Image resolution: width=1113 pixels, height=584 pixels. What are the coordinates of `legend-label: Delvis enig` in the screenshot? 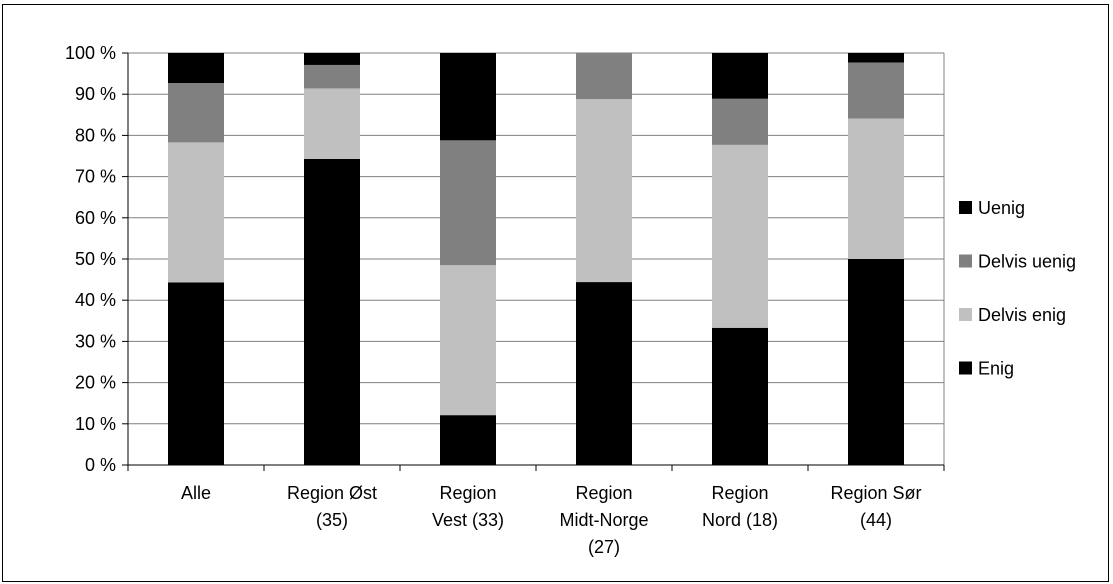 It's located at (1022, 315).